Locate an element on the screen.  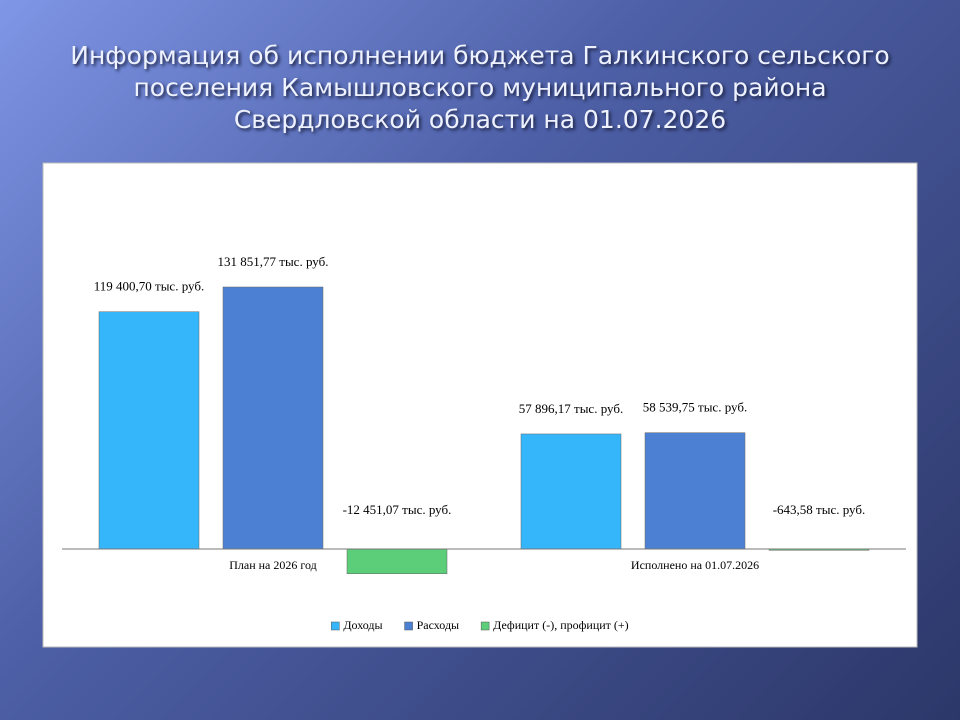
x-tick-label: Исполнено на 01.07.2026 is located at coordinates (695, 565).